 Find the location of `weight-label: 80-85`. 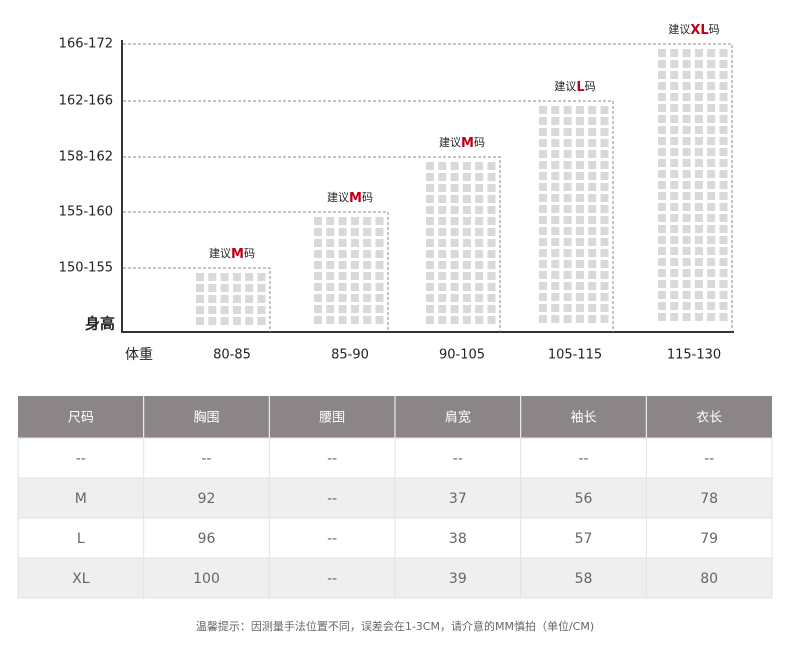

weight-label: 80-85 is located at coordinates (232, 355).